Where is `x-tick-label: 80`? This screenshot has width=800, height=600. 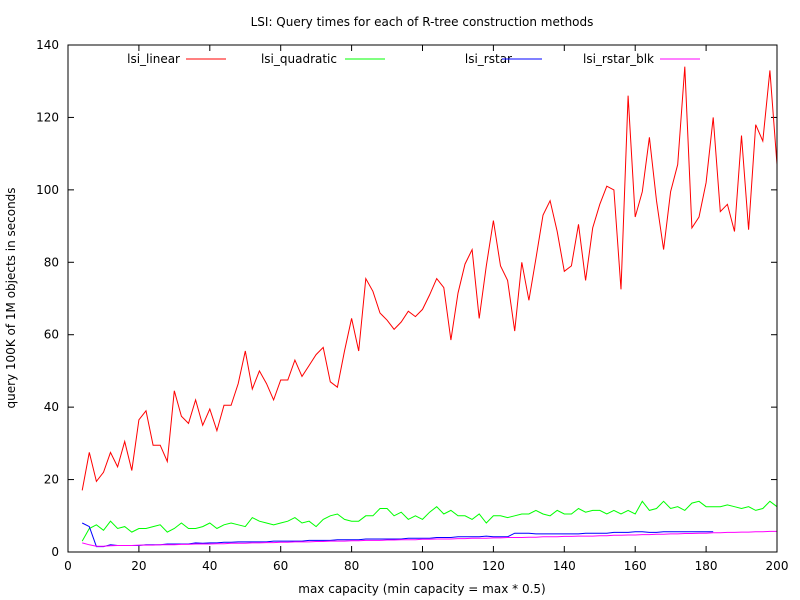
x-tick-label: 80 is located at coordinates (351, 566).